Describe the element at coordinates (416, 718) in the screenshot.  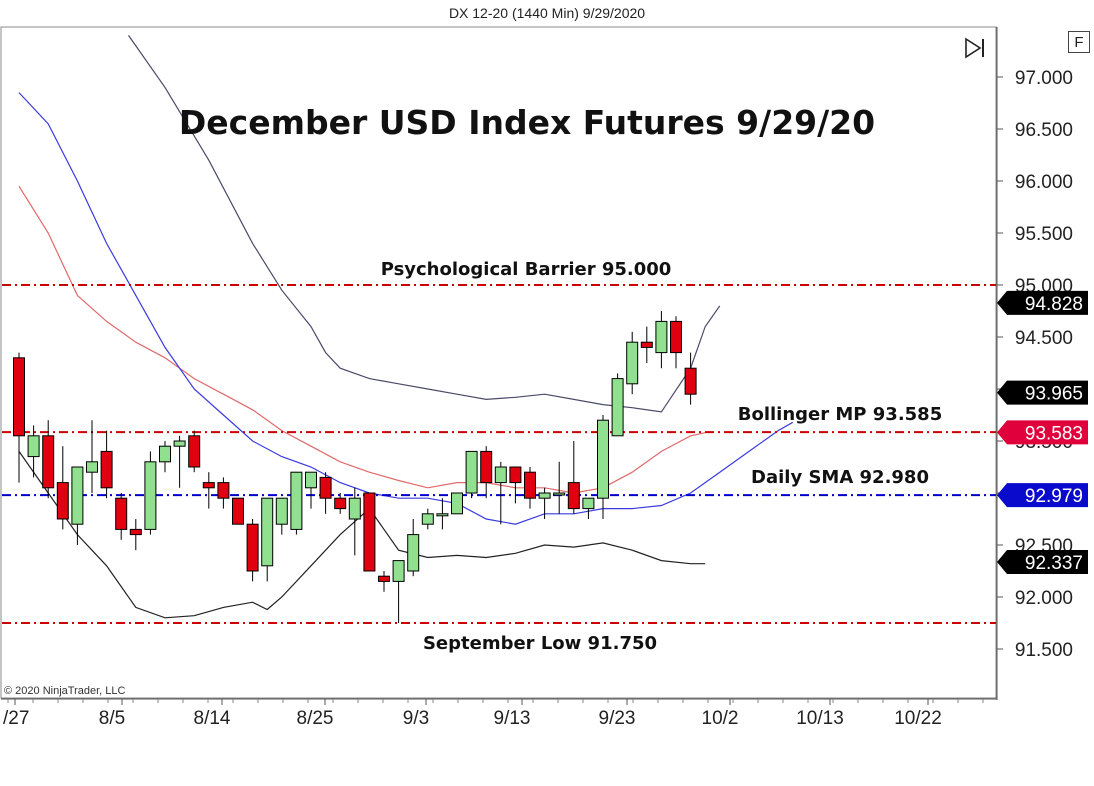
I see `x-tick-label: 9/3` at that location.